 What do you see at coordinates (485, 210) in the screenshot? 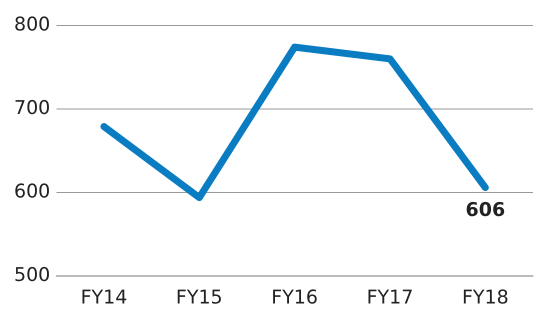
I see `data-label: 606` at bounding box center [485, 210].